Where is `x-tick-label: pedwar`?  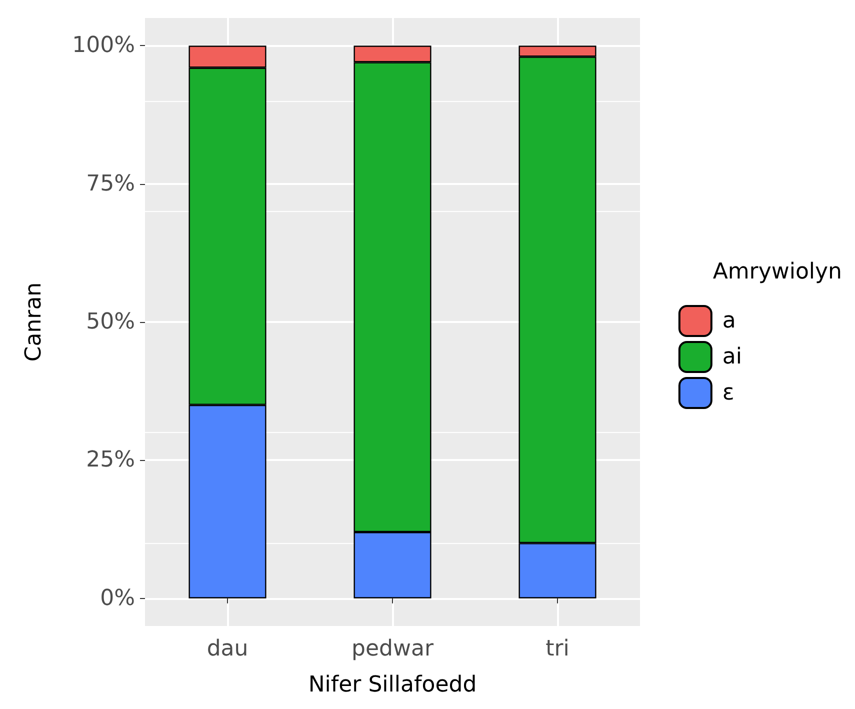 x-tick-label: pedwar is located at coordinates (393, 649).